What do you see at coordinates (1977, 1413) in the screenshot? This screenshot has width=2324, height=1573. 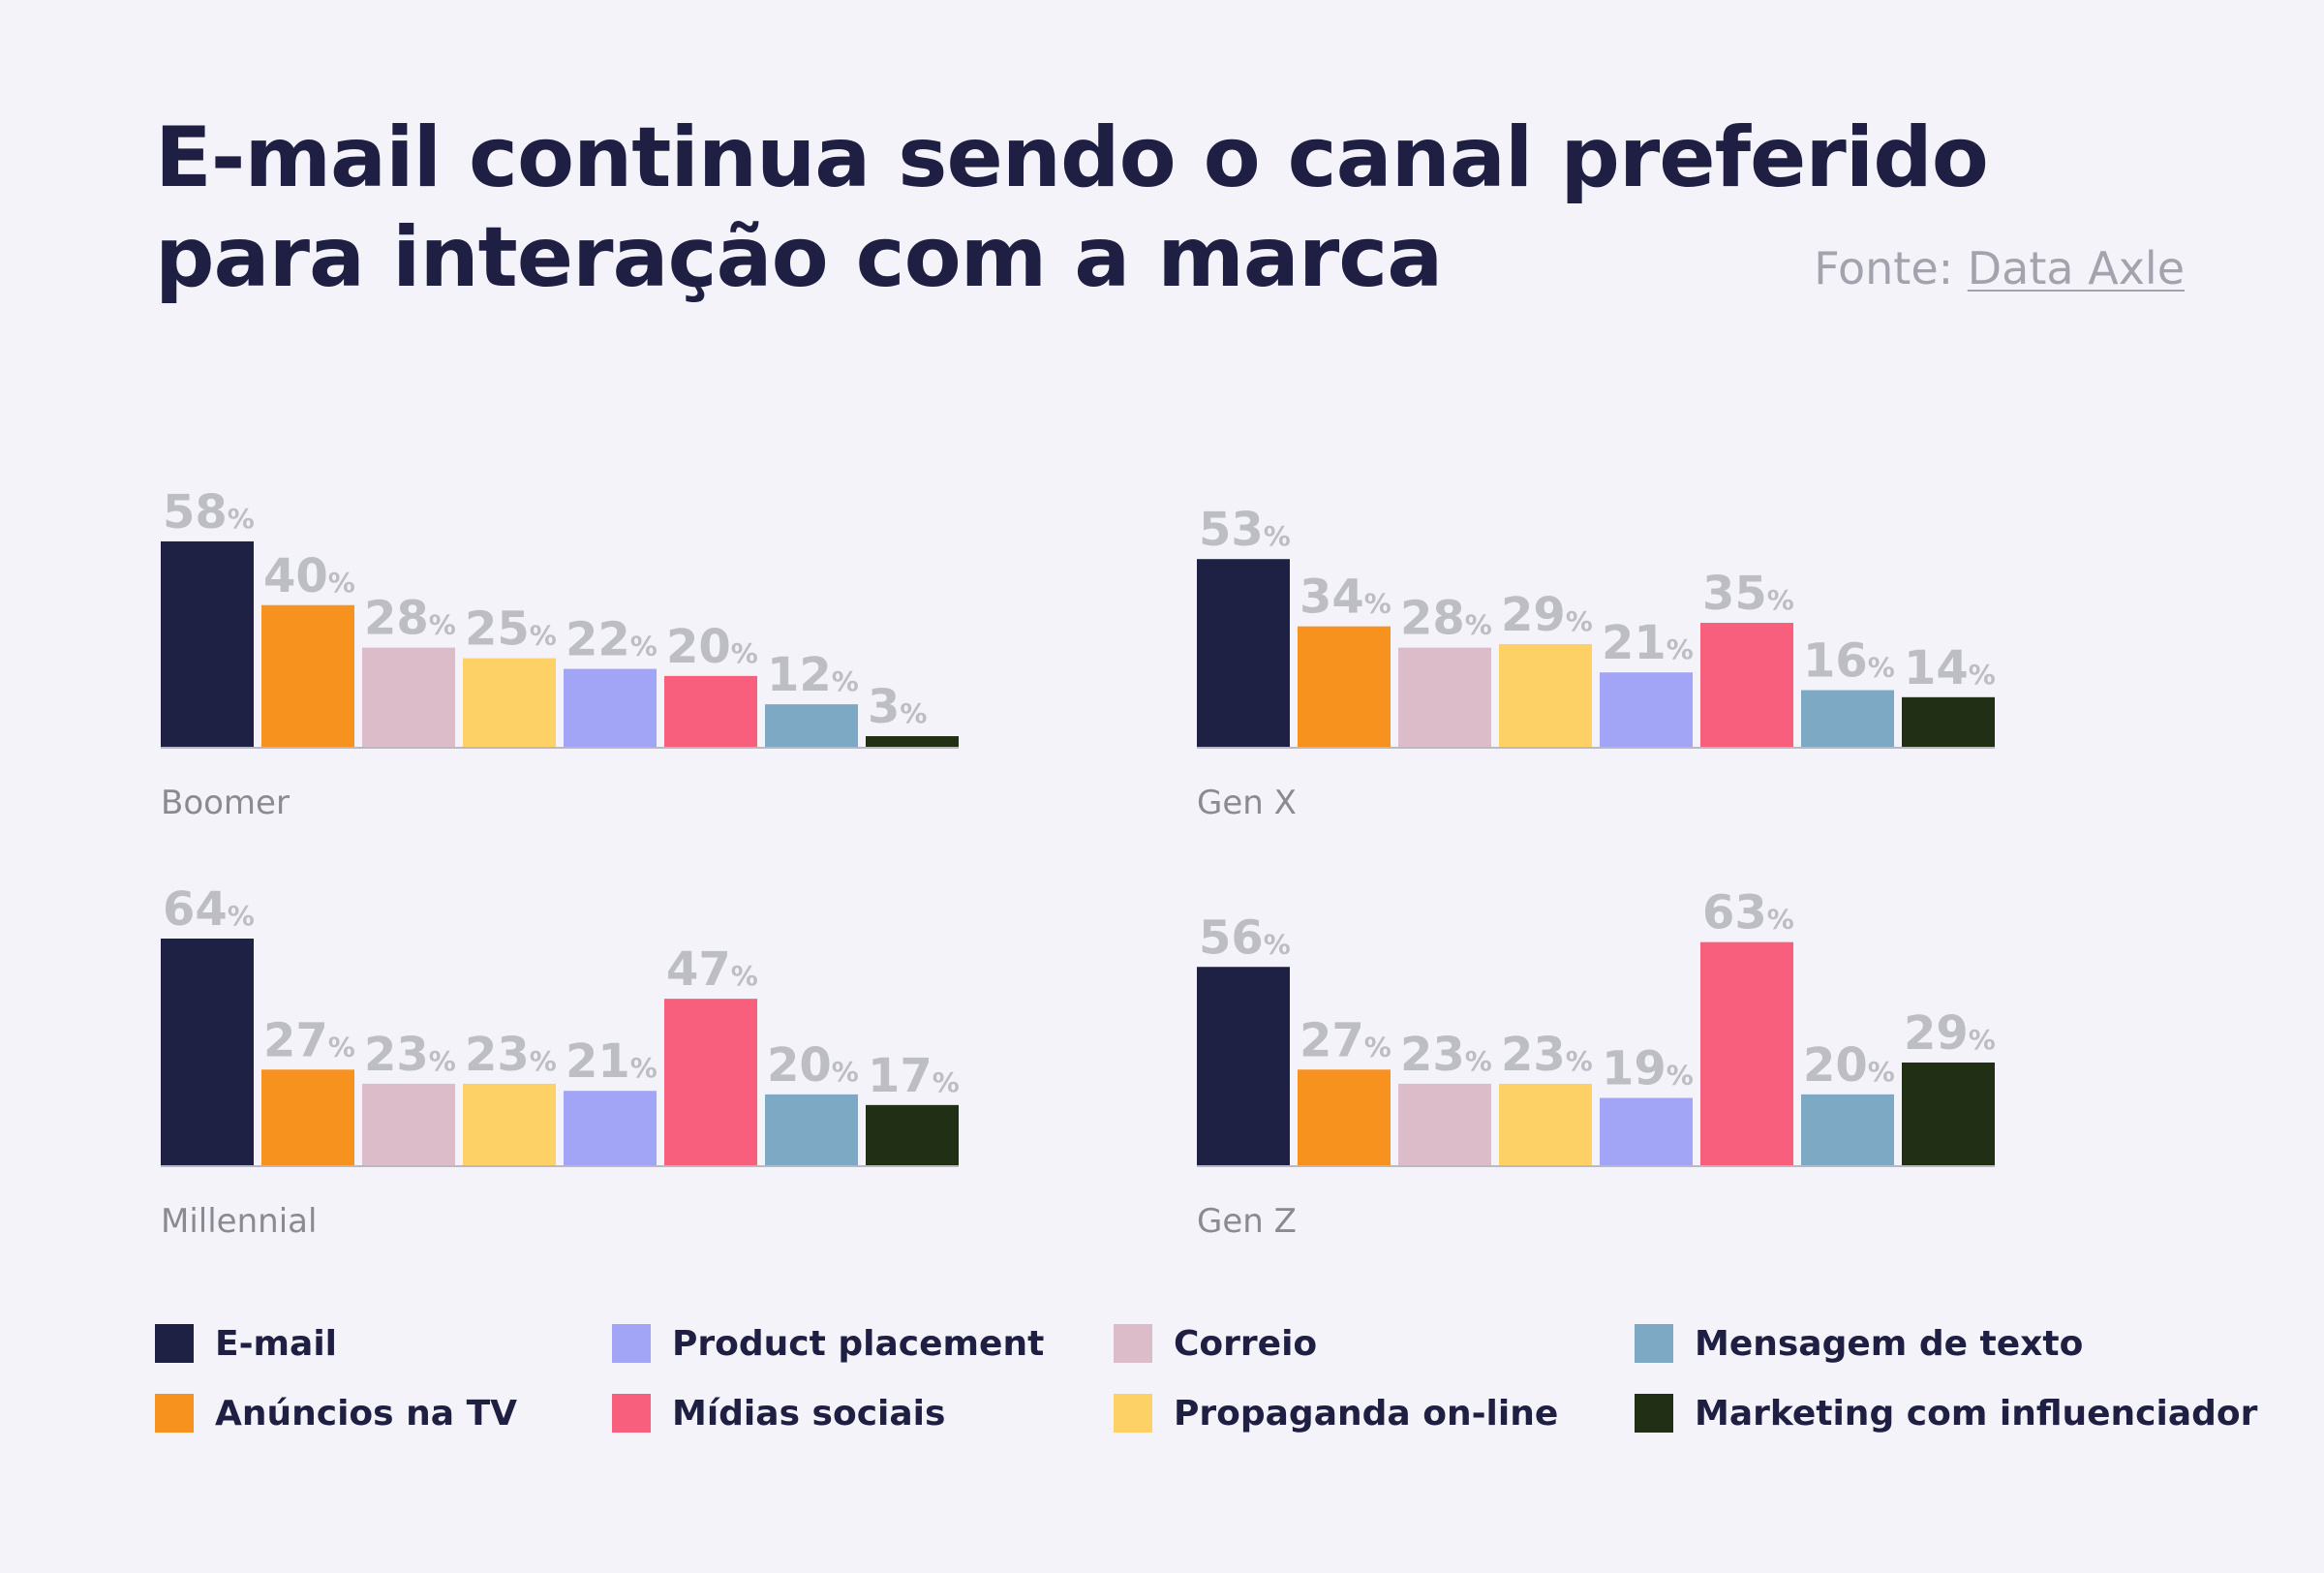 I see `legend-label: Marketing com influenciador` at bounding box center [1977, 1413].